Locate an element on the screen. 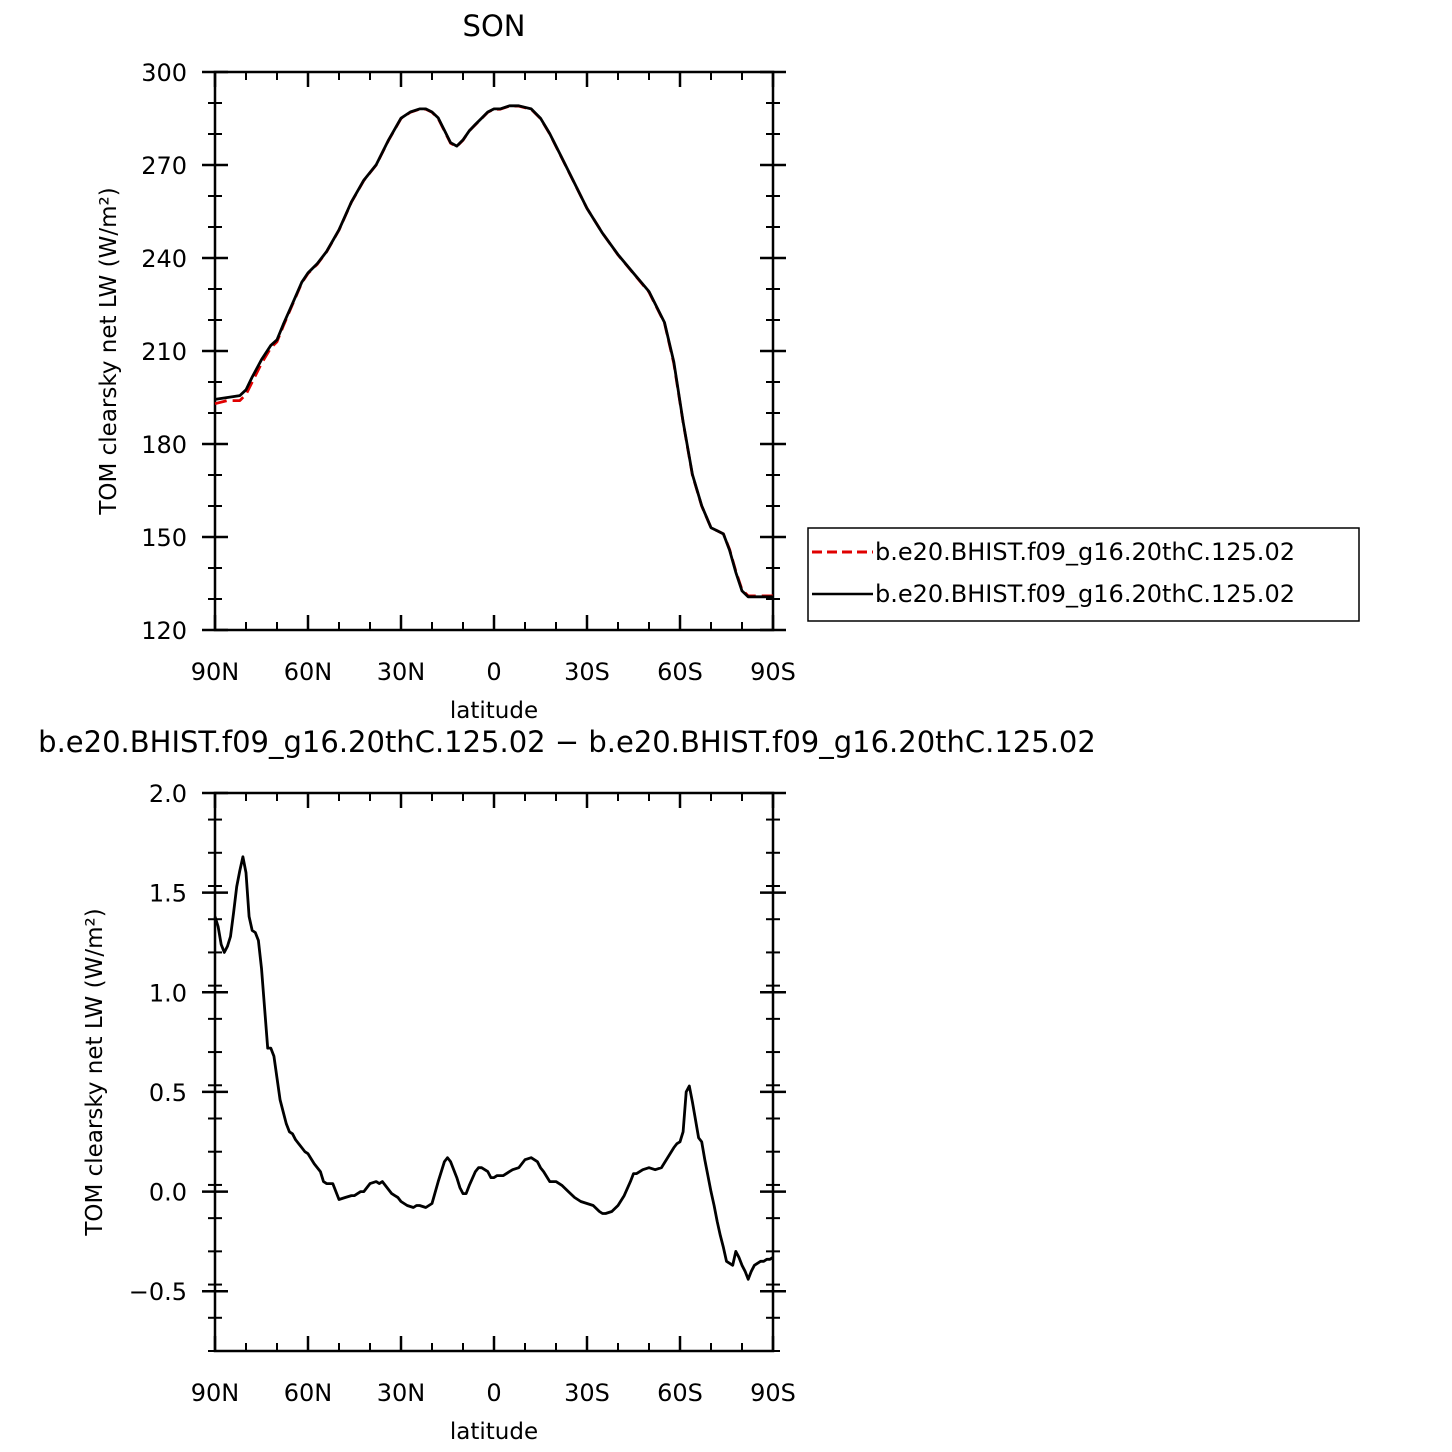 The image size is (1452, 1452). top-x-tick-label: 0 is located at coordinates (493, 672).